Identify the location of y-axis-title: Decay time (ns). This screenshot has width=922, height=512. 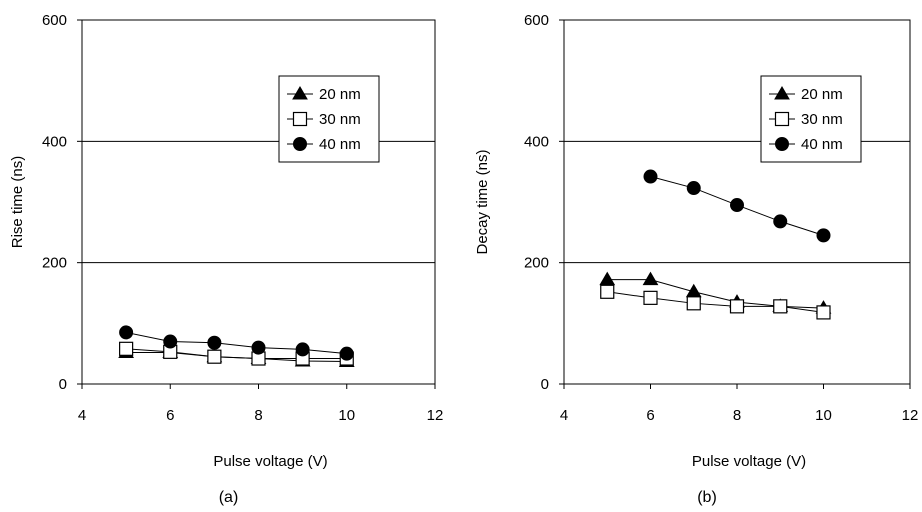
(482, 201).